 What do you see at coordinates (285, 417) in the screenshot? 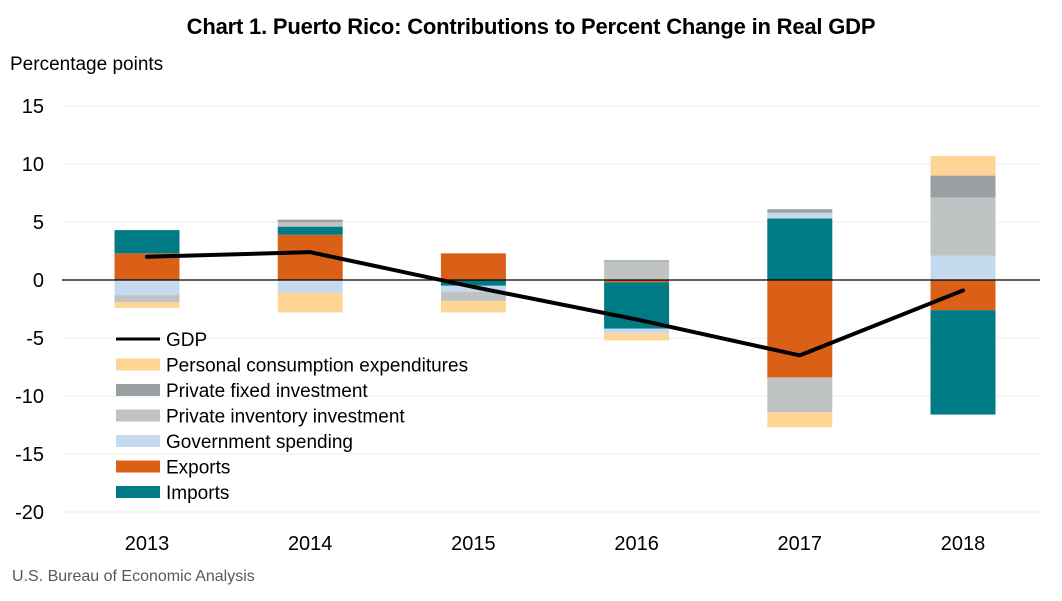
I see `legend-label: Private inventory investment` at bounding box center [285, 417].